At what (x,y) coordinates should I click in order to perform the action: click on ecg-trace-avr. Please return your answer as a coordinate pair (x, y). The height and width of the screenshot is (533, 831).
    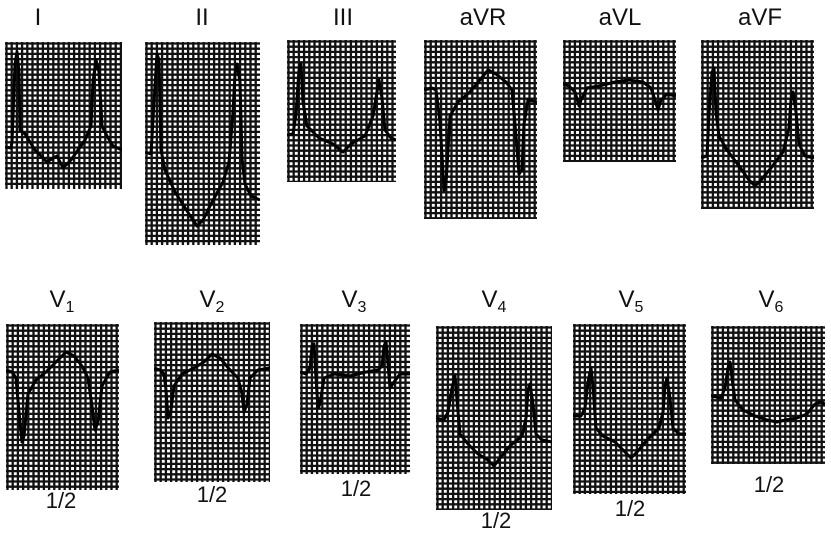
    Looking at the image, I should click on (480, 130).